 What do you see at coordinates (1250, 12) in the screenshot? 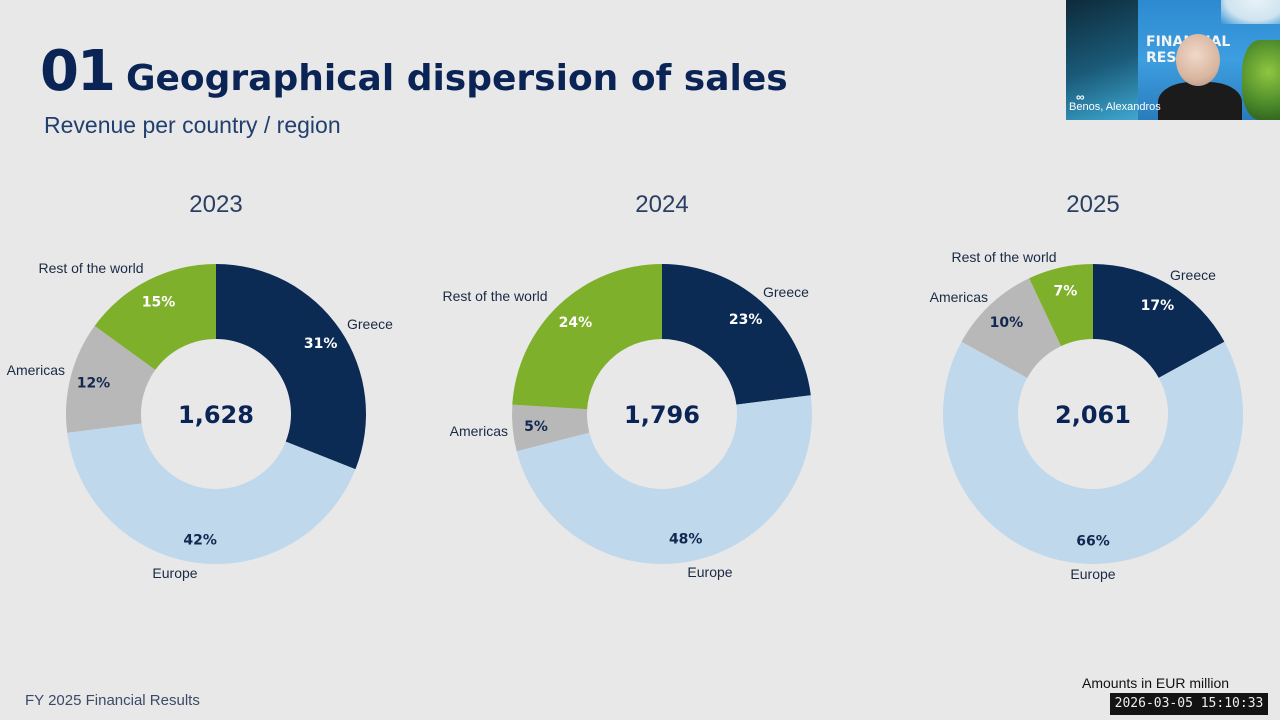
I see `video-cloud-shape` at bounding box center [1250, 12].